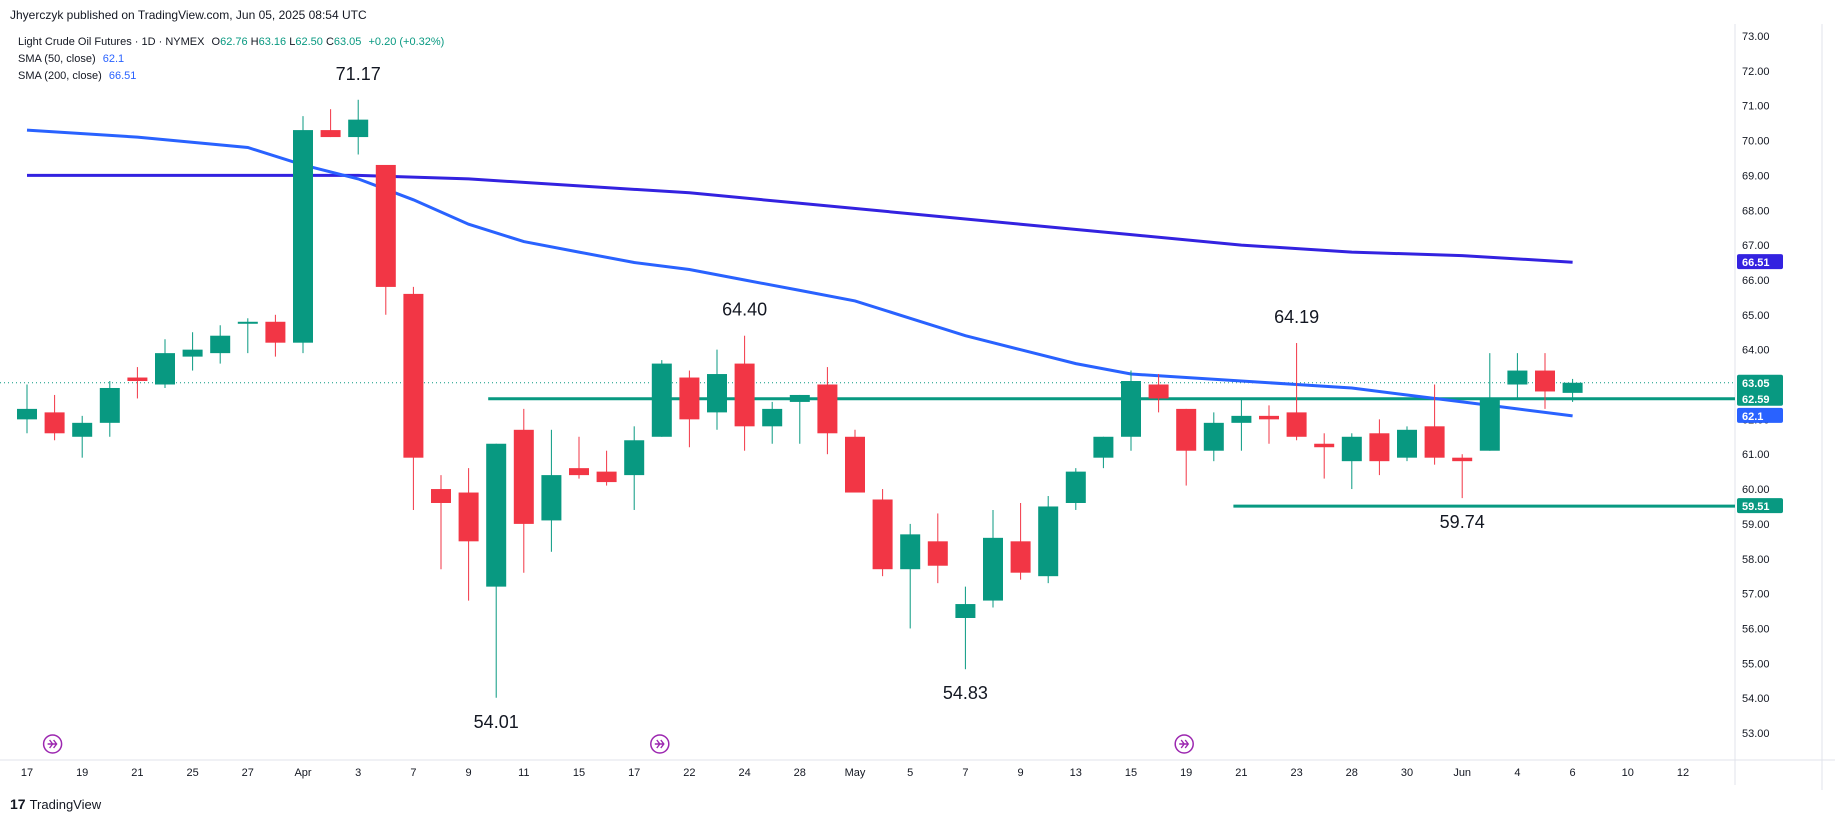 Image resolution: width=1835 pixels, height=820 pixels. Describe the element at coordinates (18, 804) in the screenshot. I see `tradingview-logo: 17` at that location.